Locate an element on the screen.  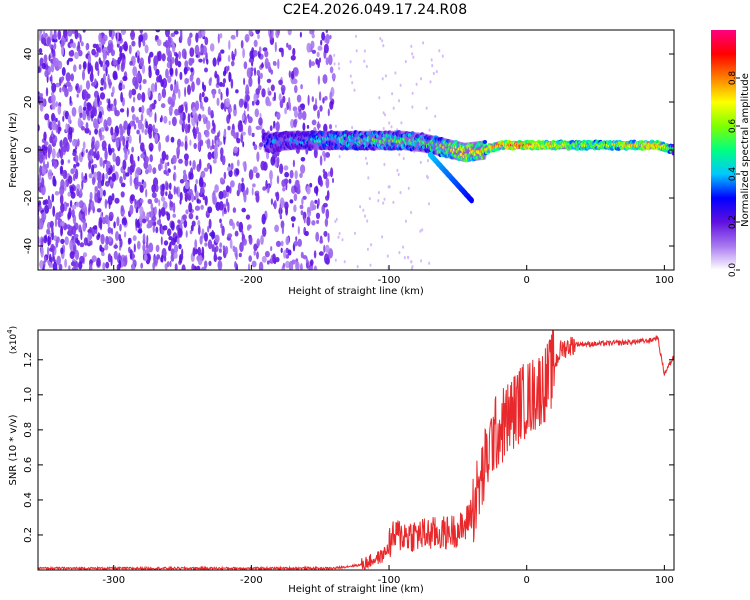
y-tick-label: 20 is located at coordinates (28, 102).